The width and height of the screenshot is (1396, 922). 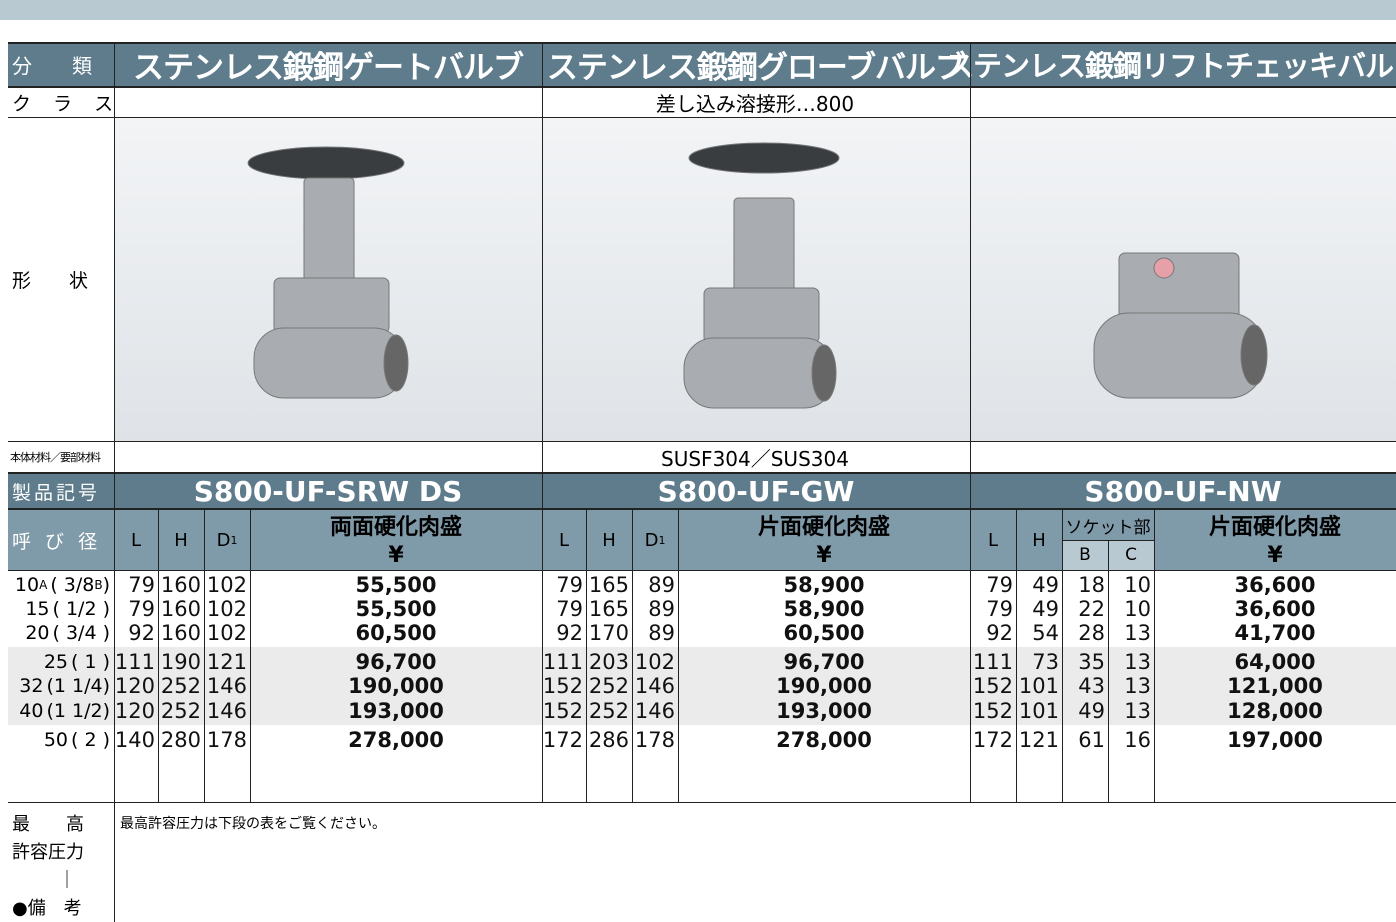 I want to click on category-row, so click(x=702, y=64).